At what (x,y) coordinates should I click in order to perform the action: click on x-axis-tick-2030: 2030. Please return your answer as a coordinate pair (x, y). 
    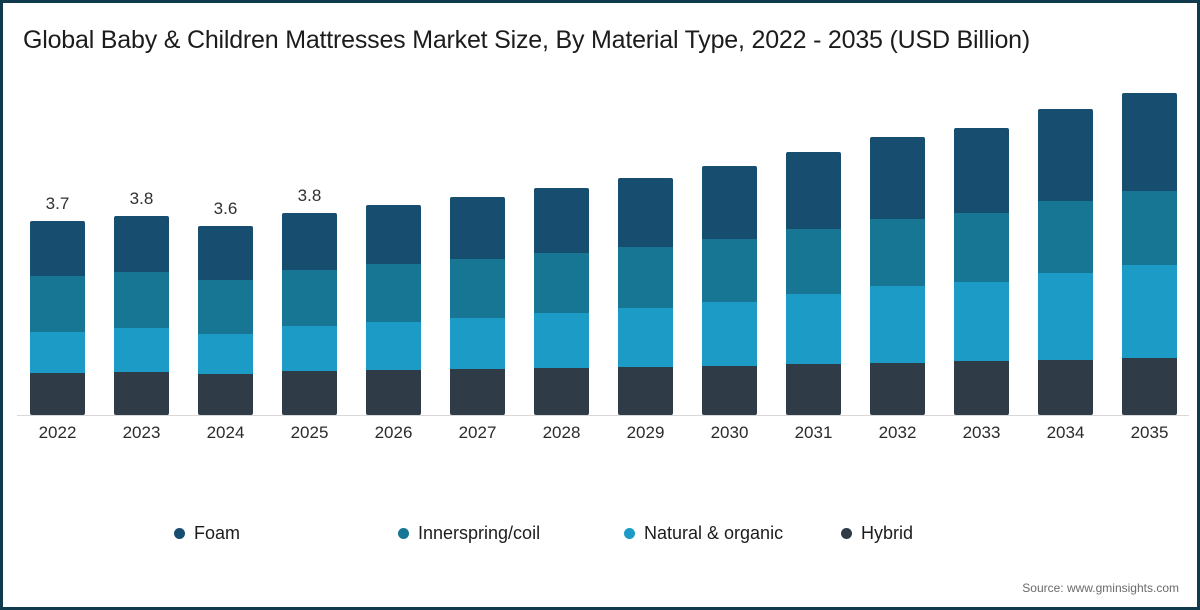
    Looking at the image, I should click on (729, 432).